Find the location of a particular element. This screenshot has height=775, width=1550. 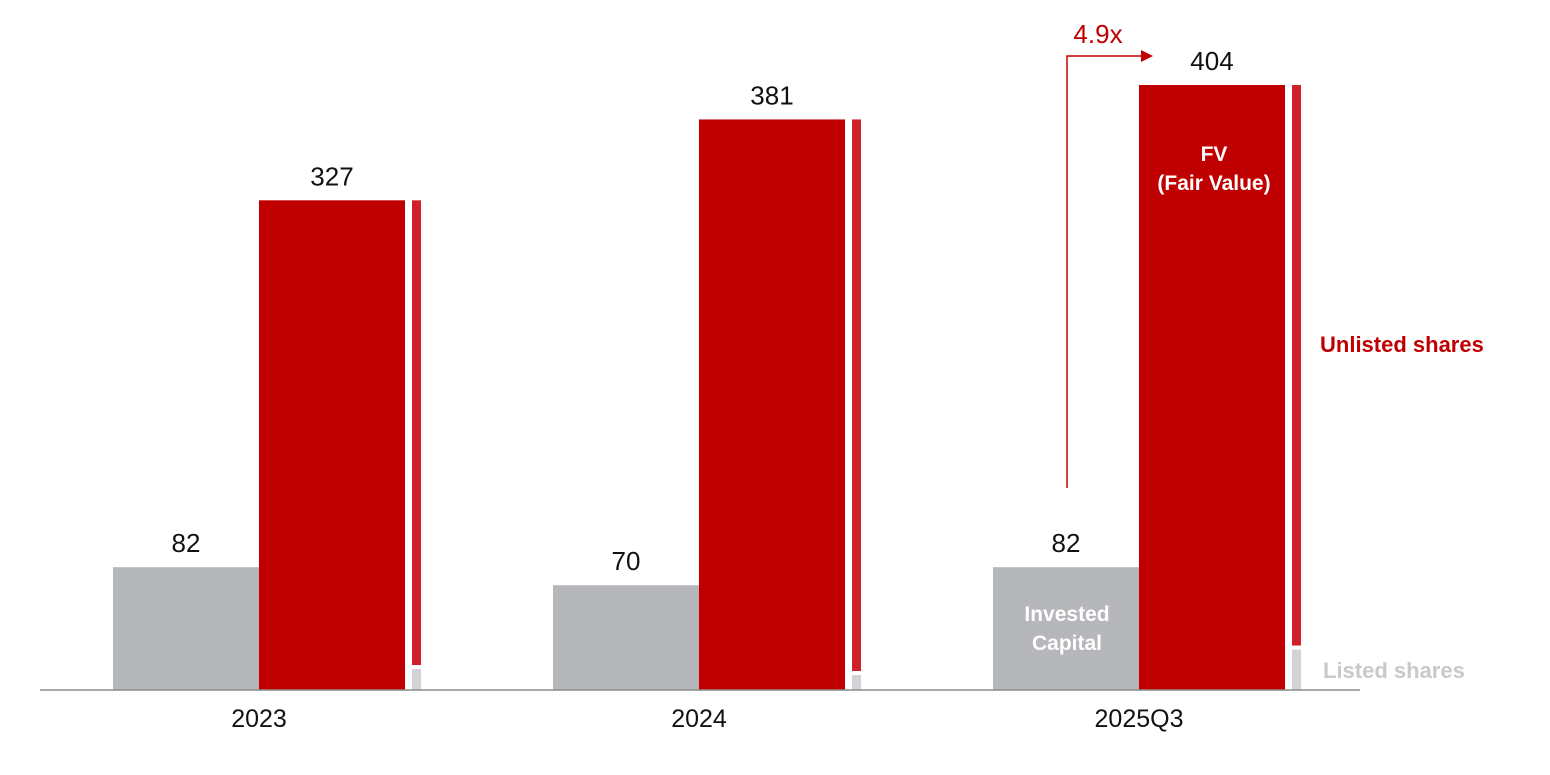

unlisted-shares-strip-2023 is located at coordinates (416, 433).